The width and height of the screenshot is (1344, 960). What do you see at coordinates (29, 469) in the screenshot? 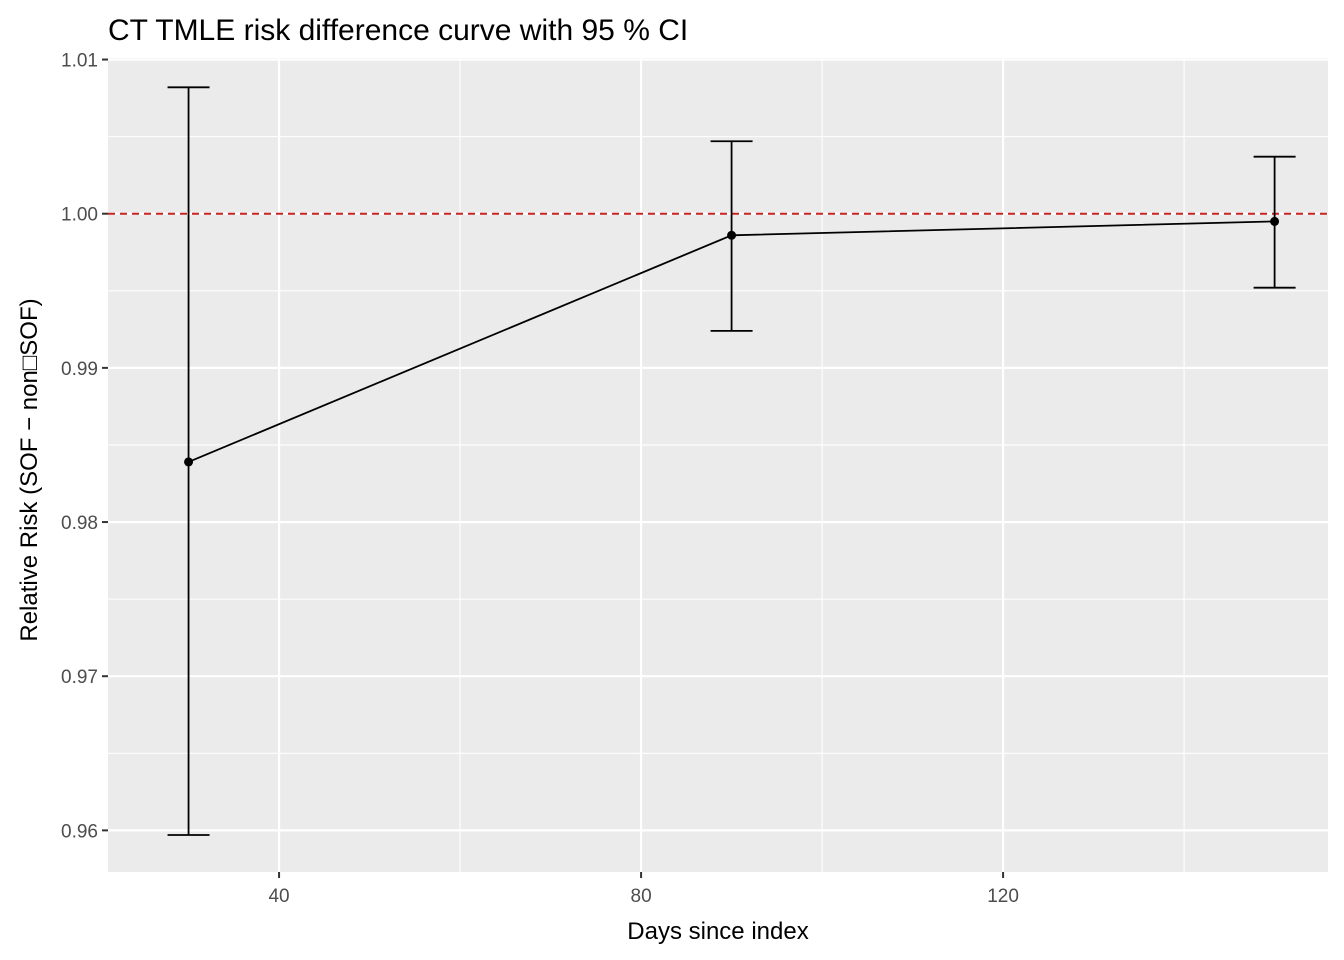
I see `y-axis-title: Relative Risk (SOF − non□SOF)` at bounding box center [29, 469].